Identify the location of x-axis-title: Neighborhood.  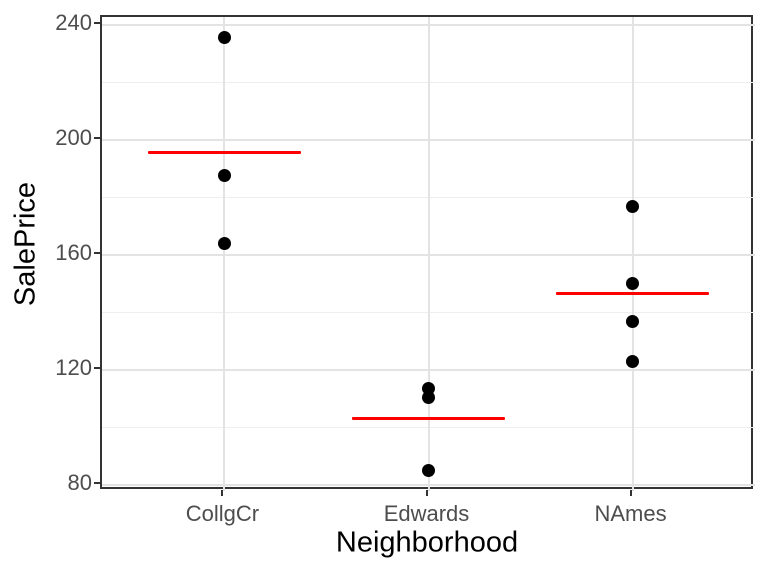
(427, 542).